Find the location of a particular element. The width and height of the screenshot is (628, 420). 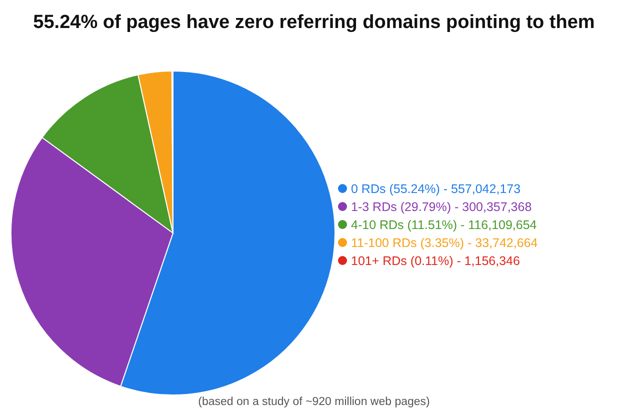

legend-label: 1-3 RDs (29.79%) - 300,357,368 is located at coordinates (441, 207).